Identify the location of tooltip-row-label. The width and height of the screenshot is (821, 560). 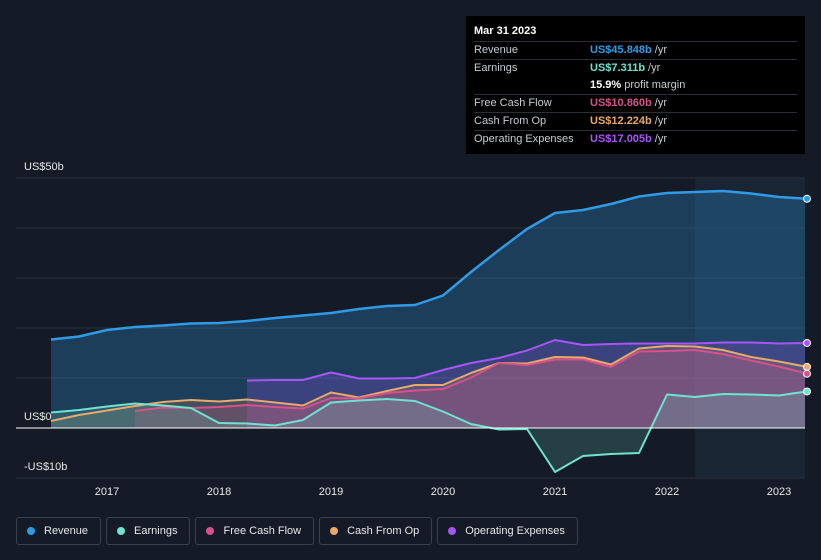
(532, 85).